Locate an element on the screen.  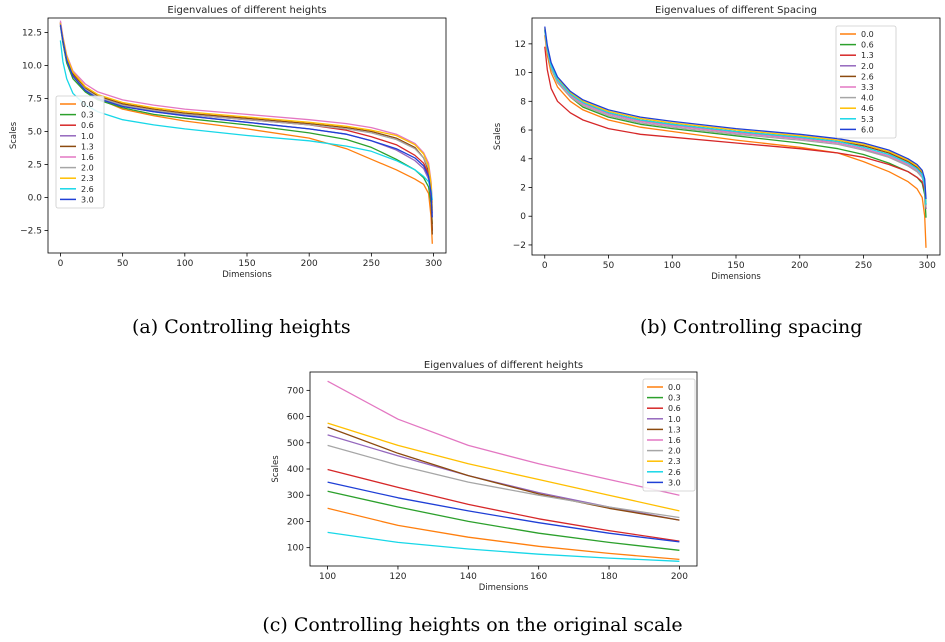
chart-b-legend-label: 4.0 is located at coordinates (867, 98).